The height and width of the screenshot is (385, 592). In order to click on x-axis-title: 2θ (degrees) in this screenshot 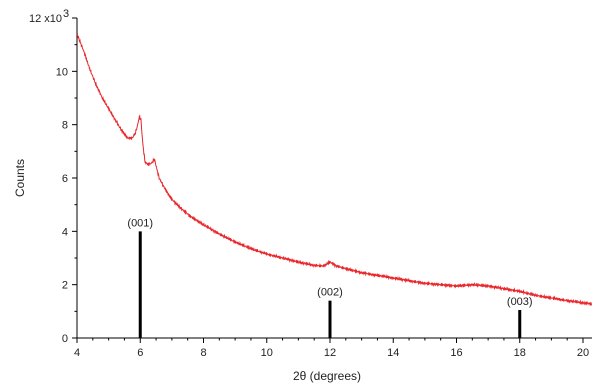, I will do `click(327, 376)`.